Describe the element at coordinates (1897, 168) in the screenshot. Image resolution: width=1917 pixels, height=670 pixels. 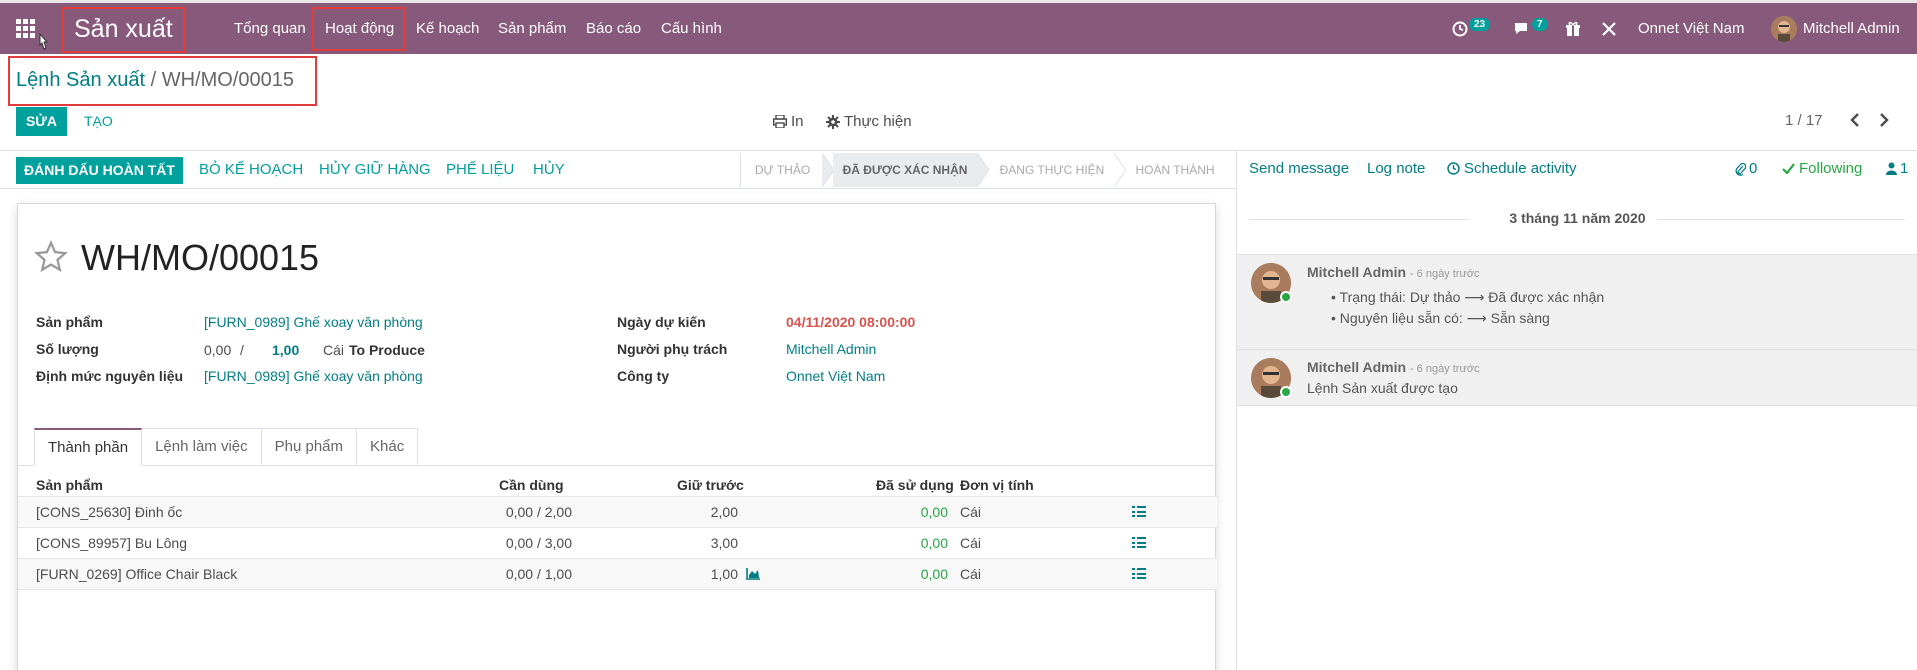
I see `followers-button: 1` at that location.